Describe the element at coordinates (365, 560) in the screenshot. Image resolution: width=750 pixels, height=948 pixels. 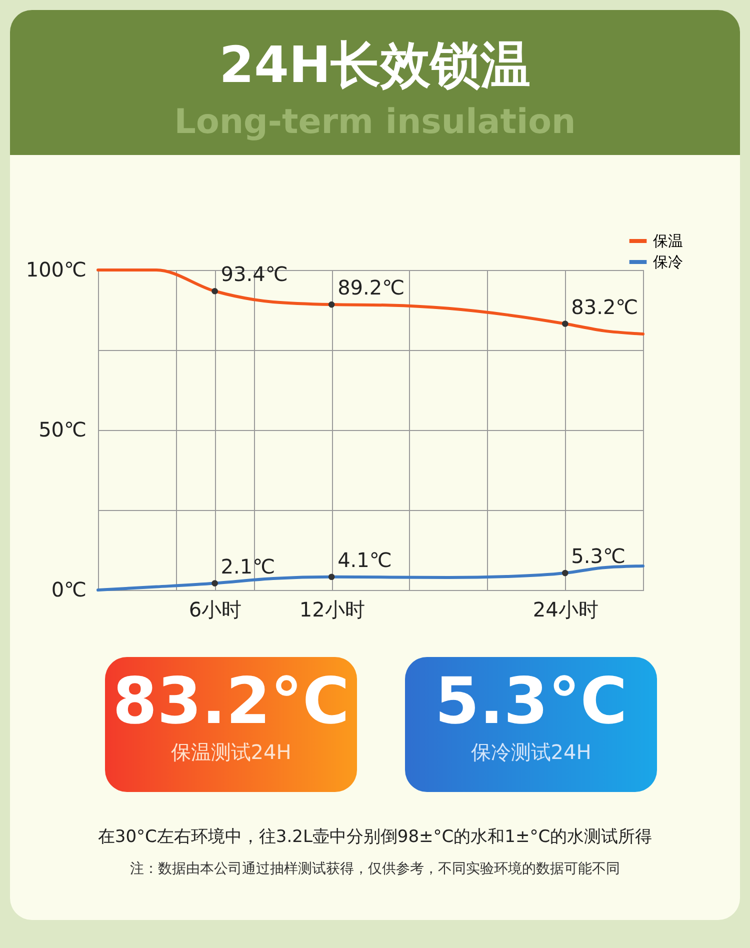
I see `annotation: 4.1℃` at that location.